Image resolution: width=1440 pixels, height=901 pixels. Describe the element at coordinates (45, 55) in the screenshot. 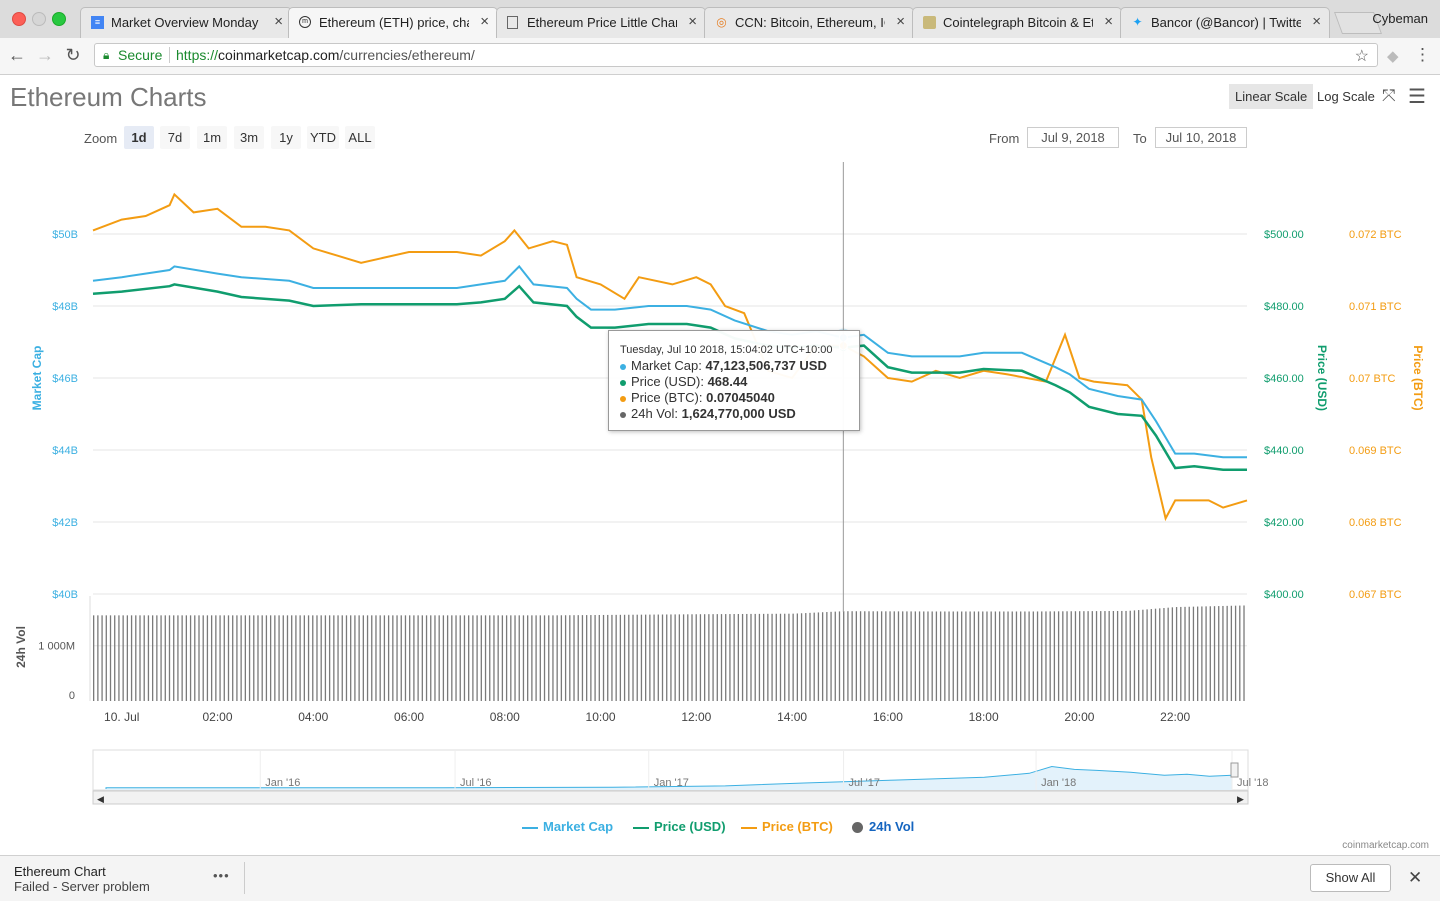

I see `forward-button: →` at that location.